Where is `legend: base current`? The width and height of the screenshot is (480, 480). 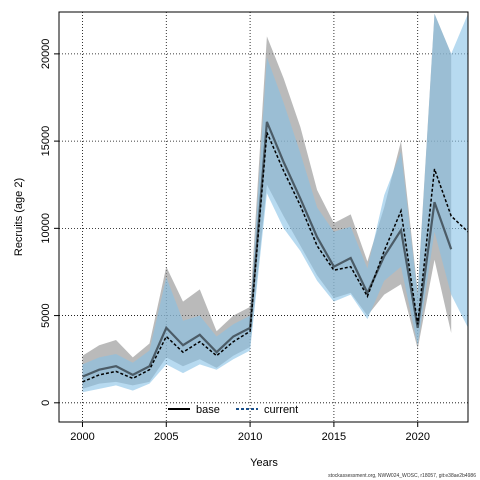
legend: base current is located at coordinates (233, 410).